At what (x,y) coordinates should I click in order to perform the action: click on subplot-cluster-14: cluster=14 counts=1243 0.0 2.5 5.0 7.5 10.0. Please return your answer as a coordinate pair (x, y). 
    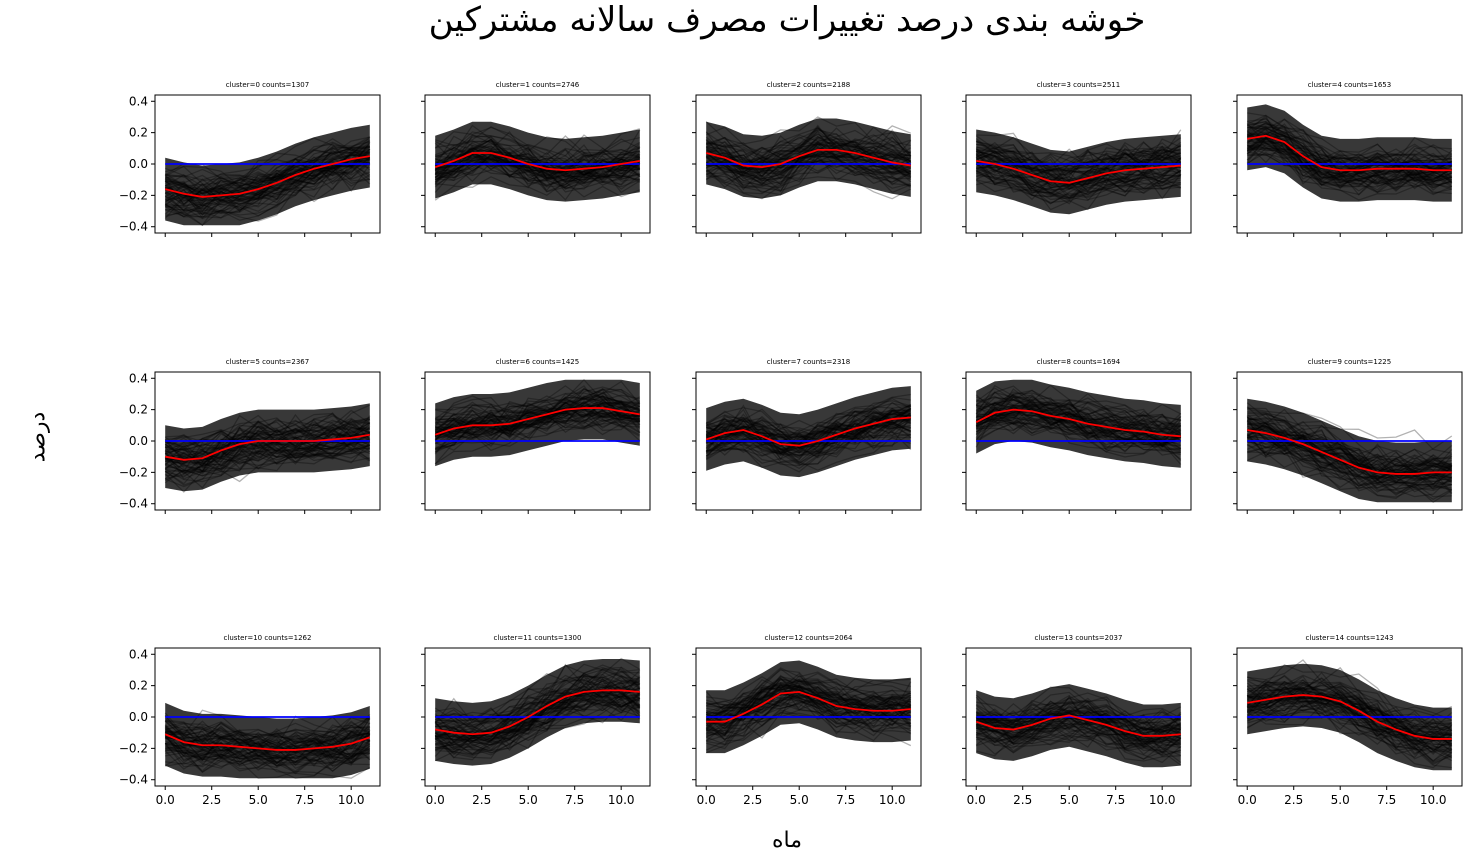
    Looking at the image, I should click on (1348, 720).